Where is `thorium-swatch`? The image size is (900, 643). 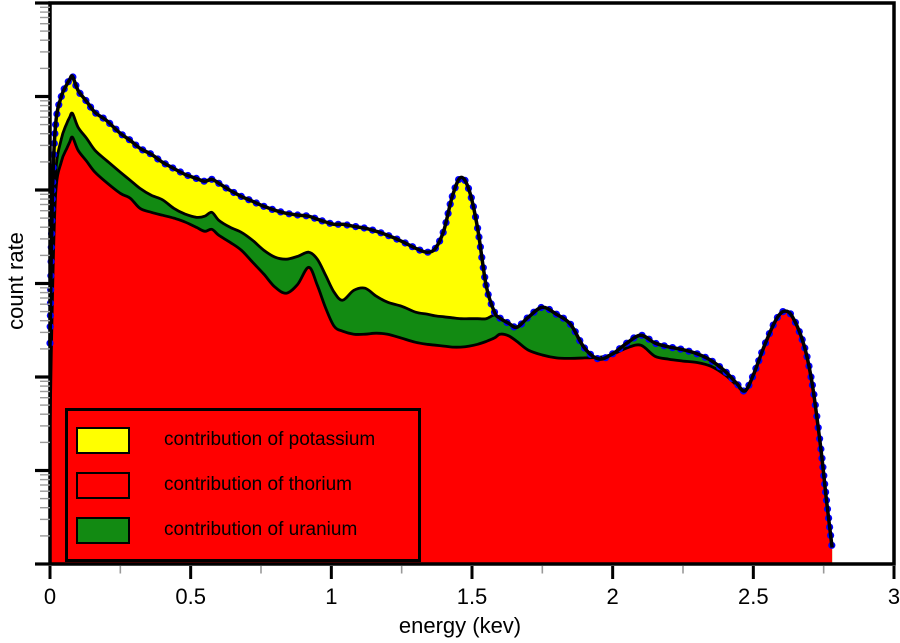 thorium-swatch is located at coordinates (103, 485).